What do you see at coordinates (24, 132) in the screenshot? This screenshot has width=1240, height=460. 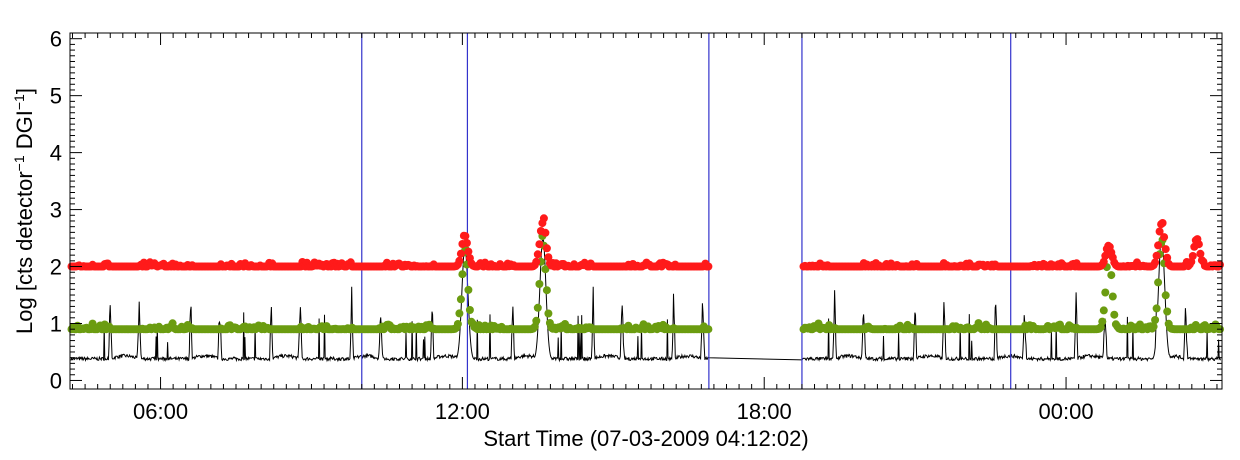 I see `y-axis-label-part: DGI` at bounding box center [24, 132].